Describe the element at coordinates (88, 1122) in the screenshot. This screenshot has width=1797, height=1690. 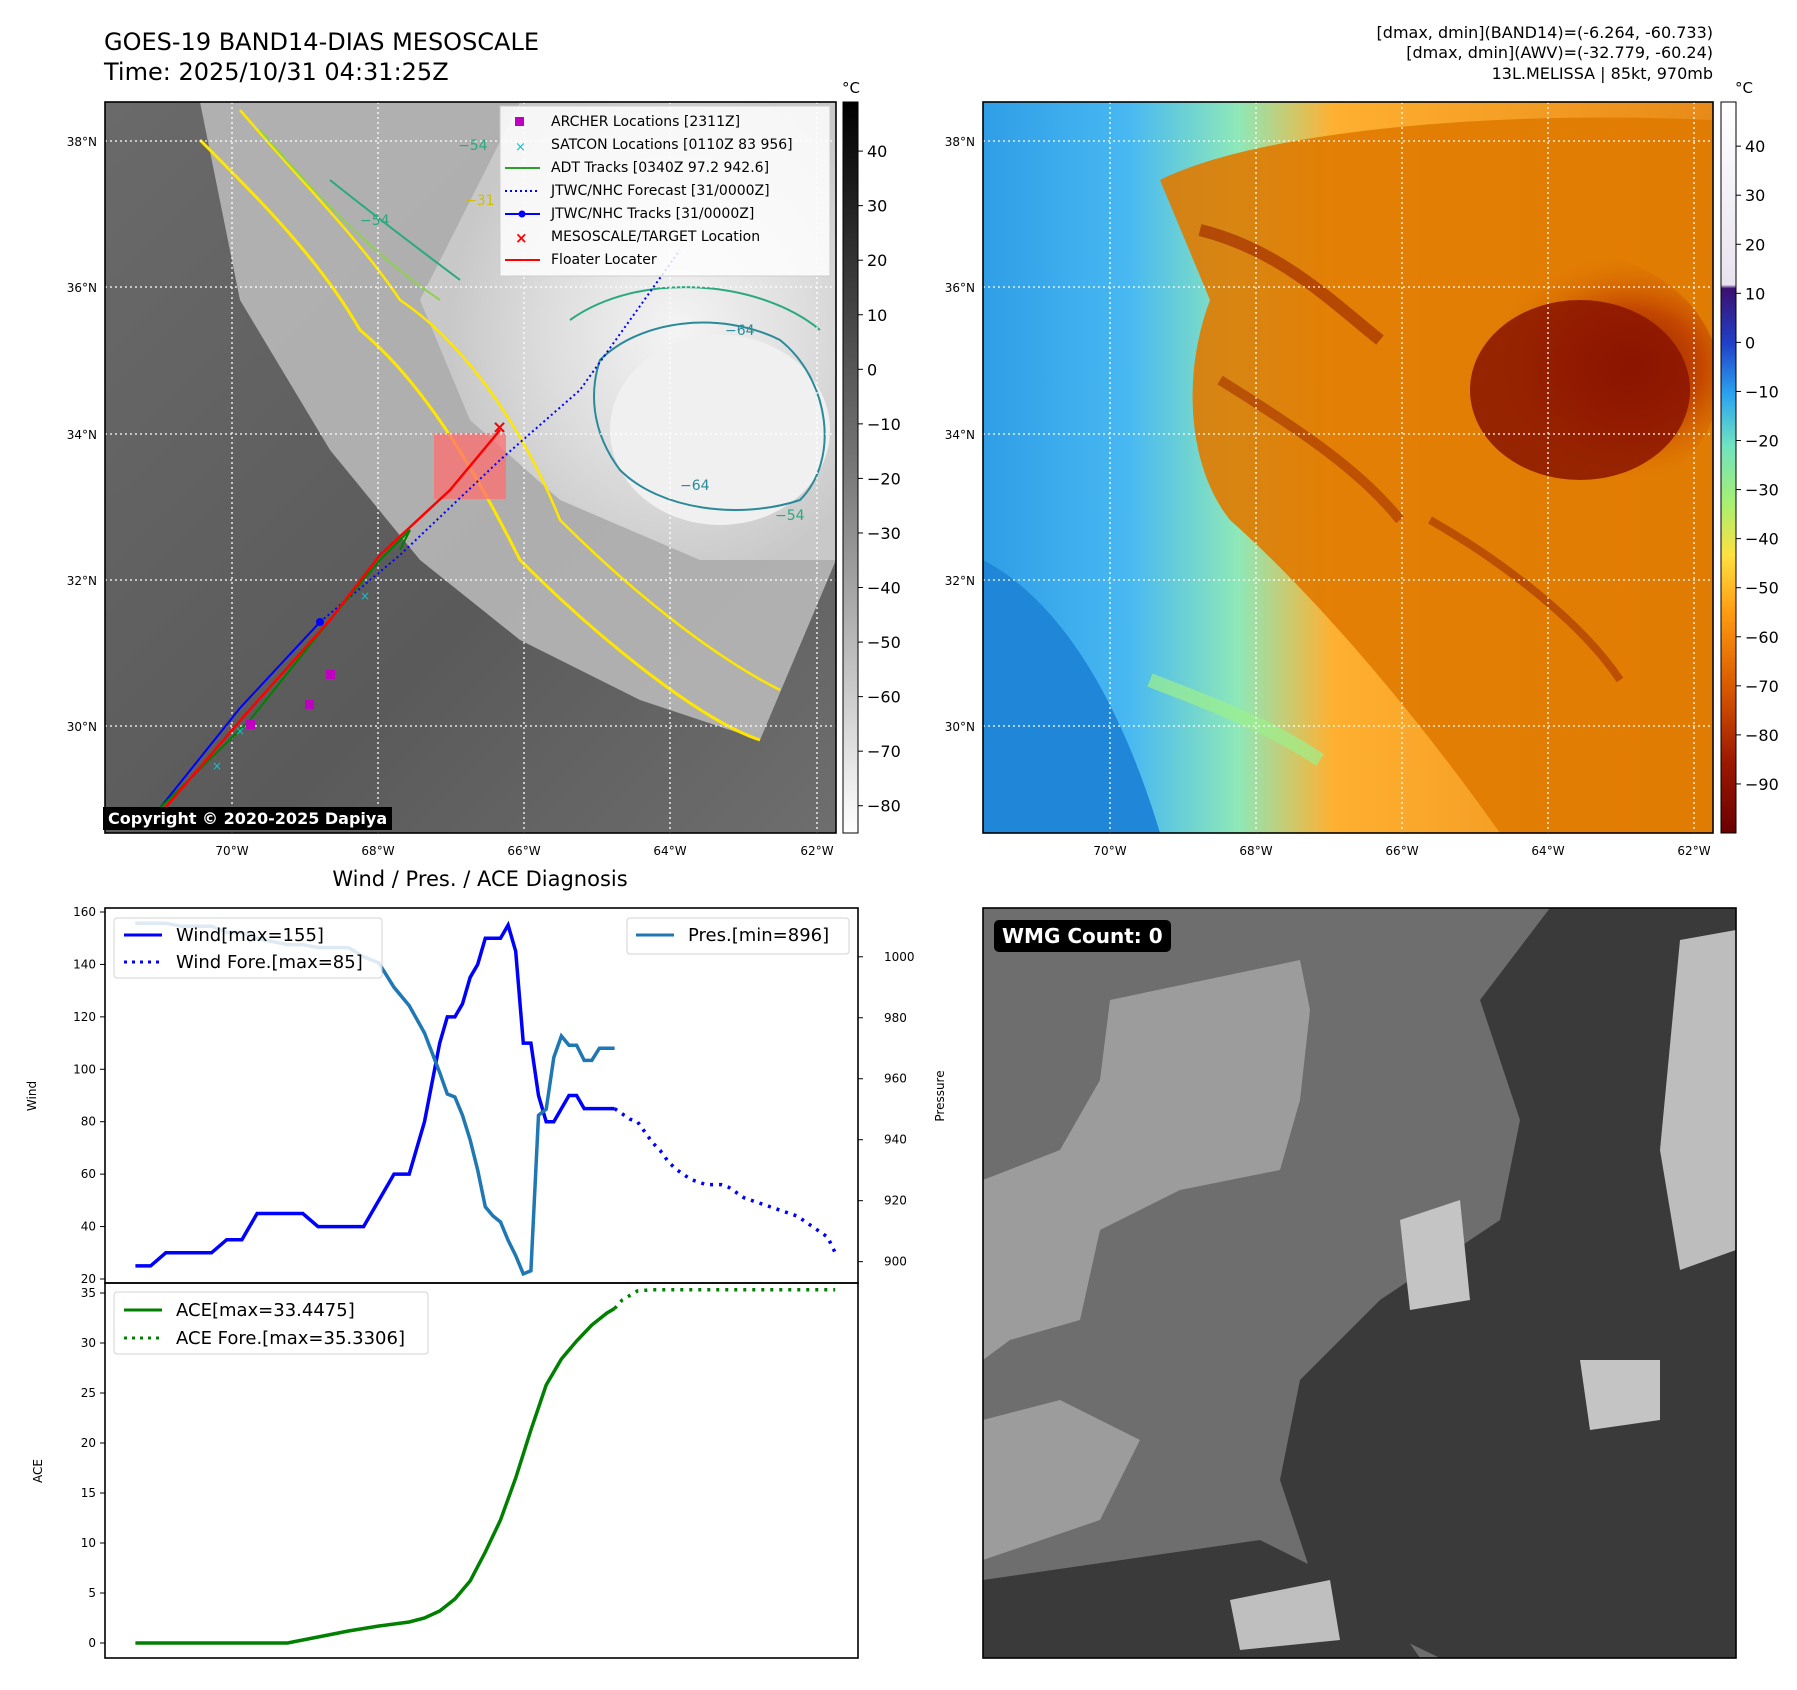
I see `wind-tick-label: 80` at that location.